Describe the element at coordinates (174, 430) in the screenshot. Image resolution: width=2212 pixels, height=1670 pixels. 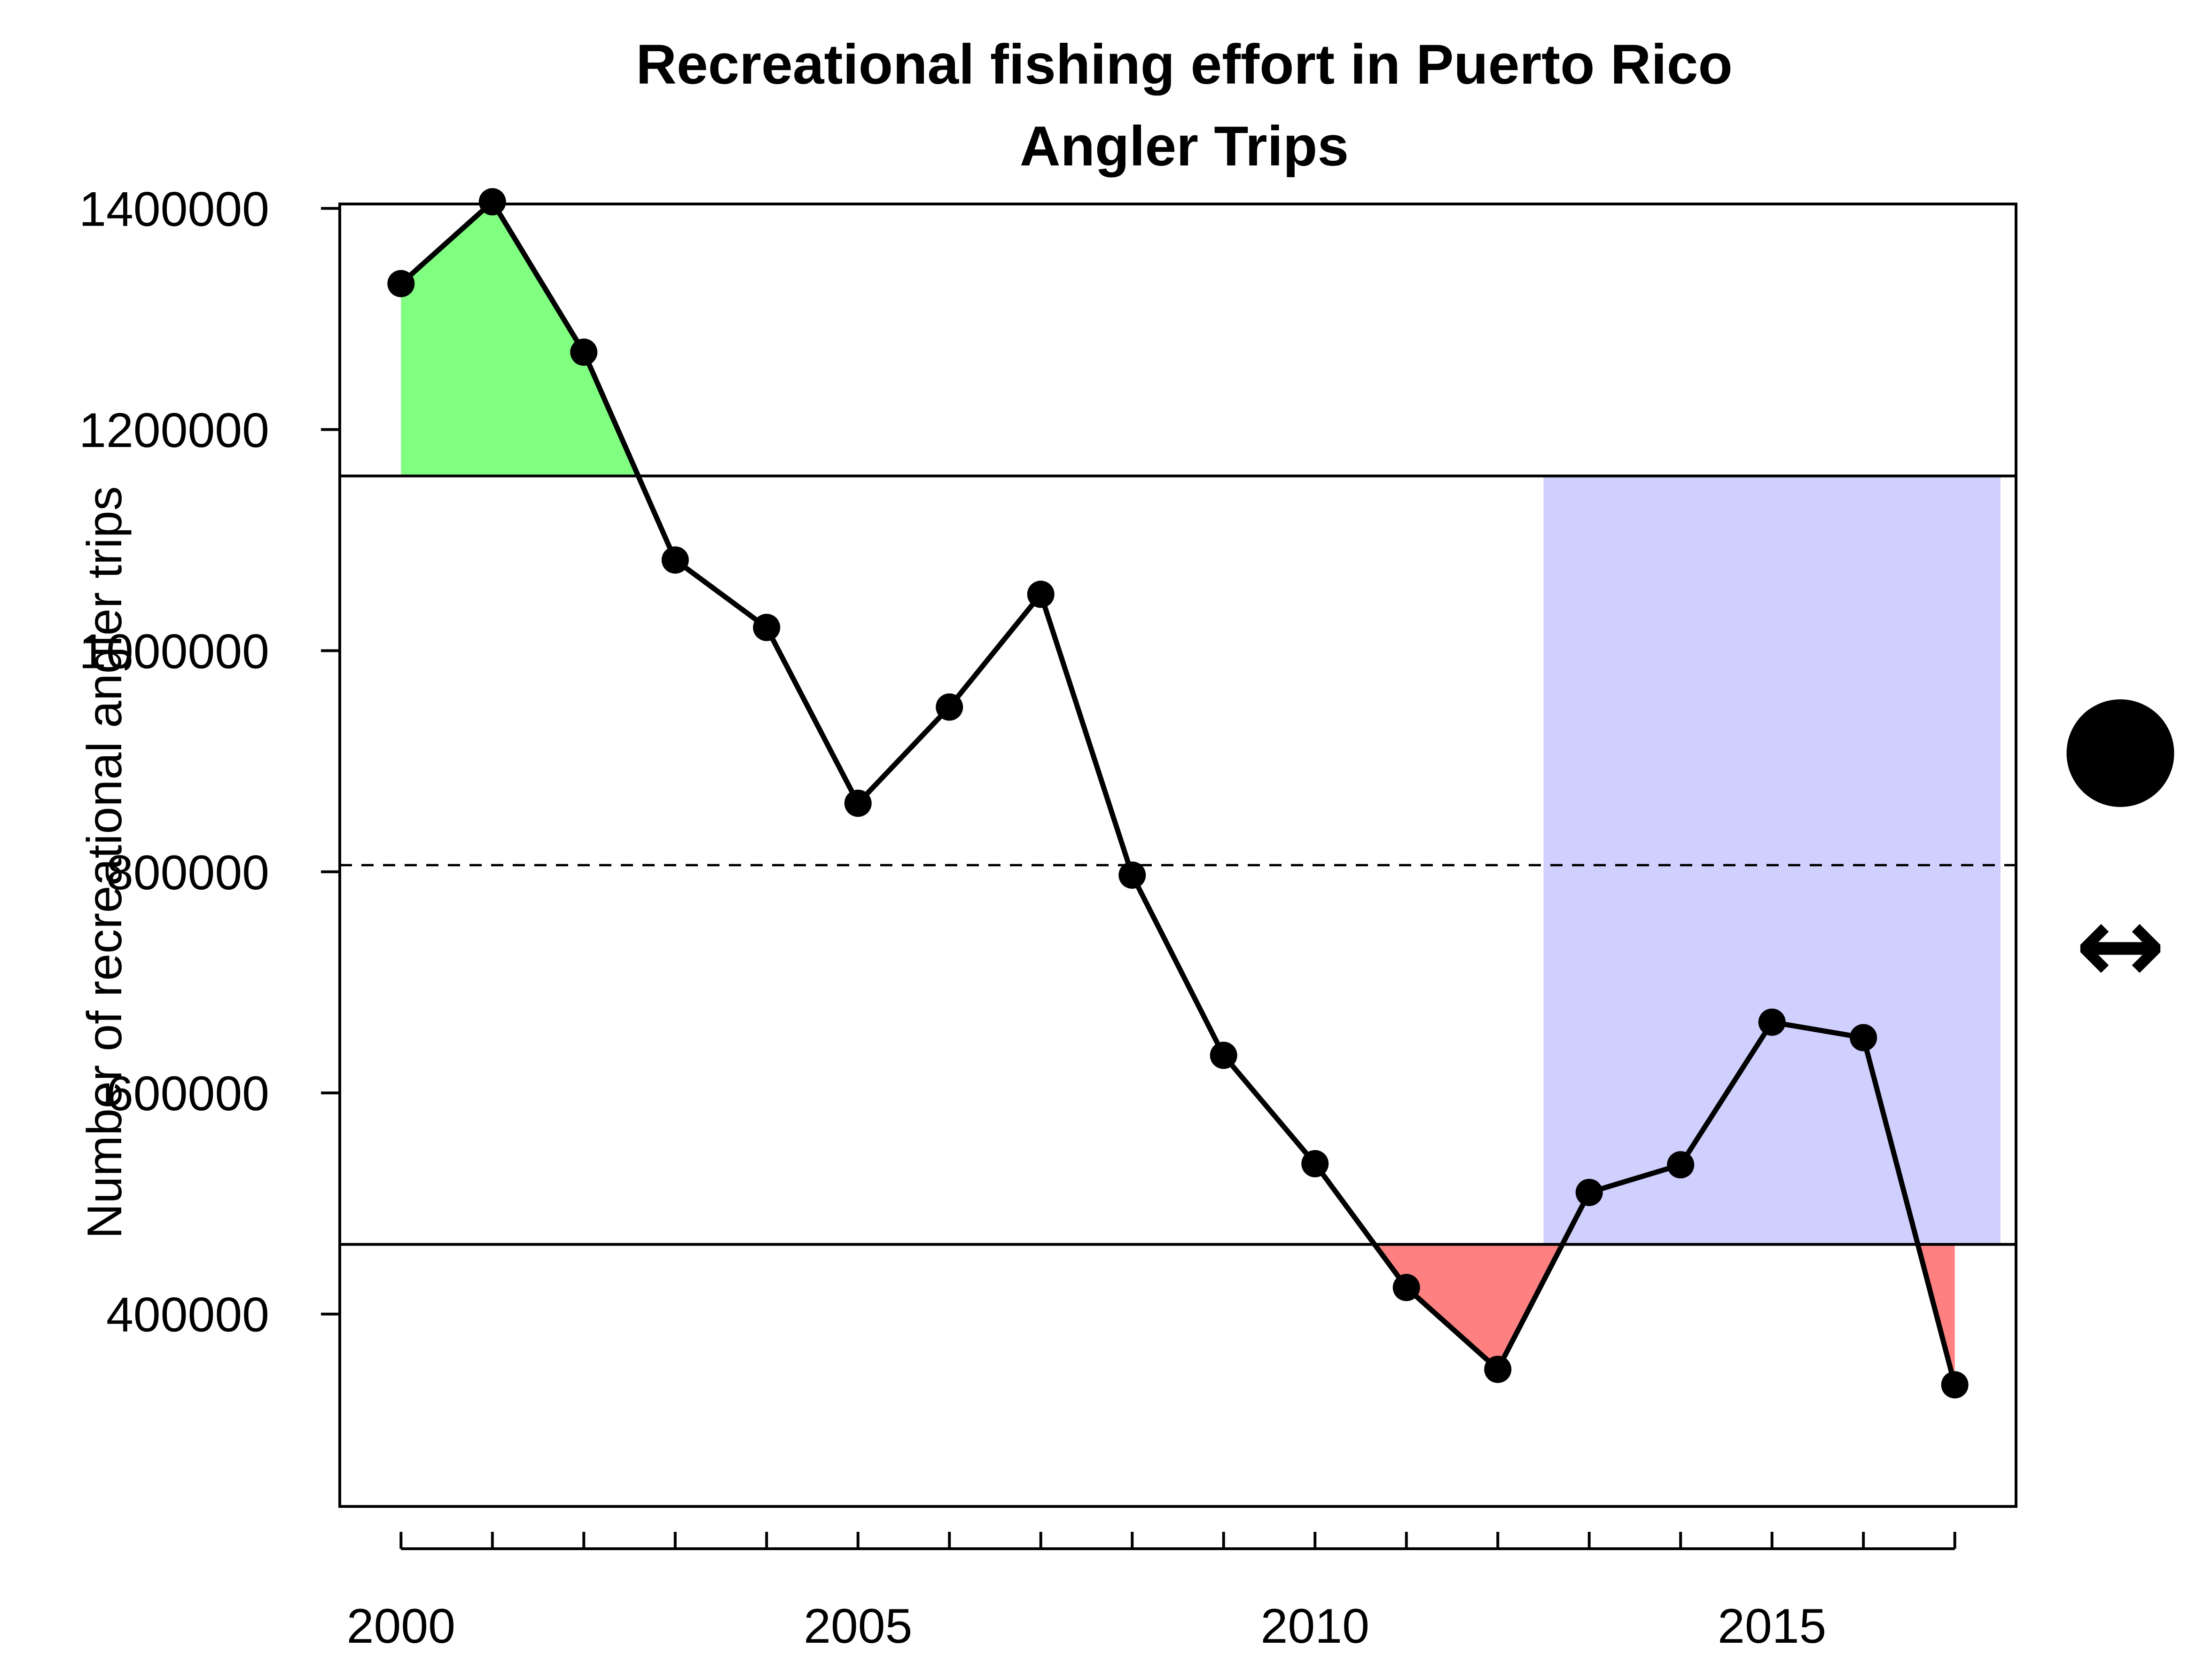
I see `y-tick-label: 1200000` at that location.